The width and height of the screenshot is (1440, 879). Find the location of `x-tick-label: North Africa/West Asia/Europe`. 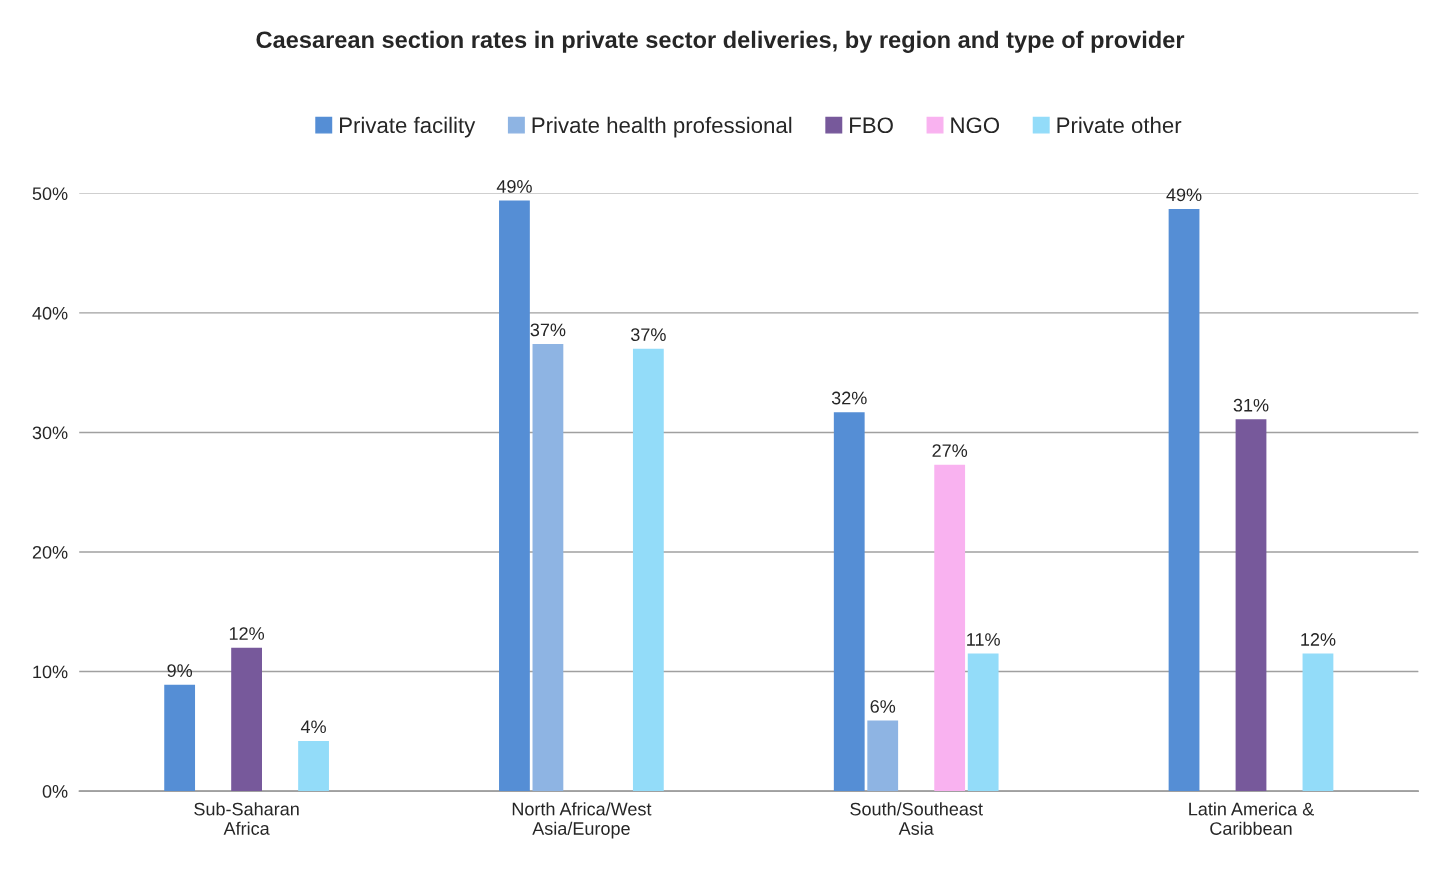

x-tick-label: North Africa/West Asia/Europe is located at coordinates (582, 820).